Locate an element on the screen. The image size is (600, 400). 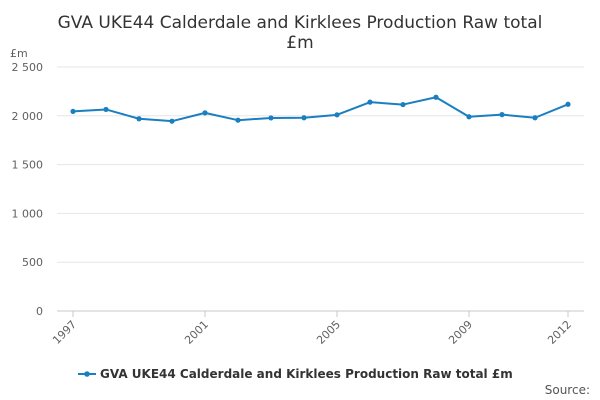
source-label: Source: is located at coordinates (567, 390).